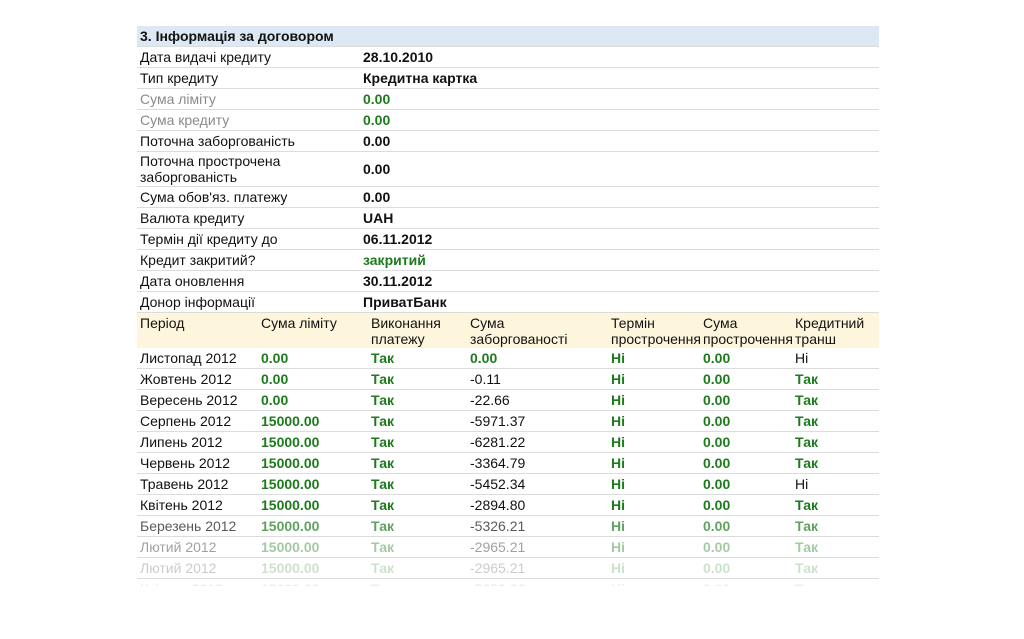 The image size is (1024, 639). What do you see at coordinates (313, 330) in the screenshot?
I see `column-header: Сума ліміту` at bounding box center [313, 330].